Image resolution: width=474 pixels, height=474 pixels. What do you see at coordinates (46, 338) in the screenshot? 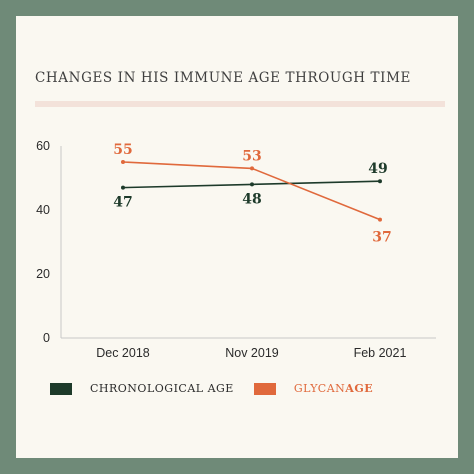
I see `y-tick-label: 0` at bounding box center [46, 338].